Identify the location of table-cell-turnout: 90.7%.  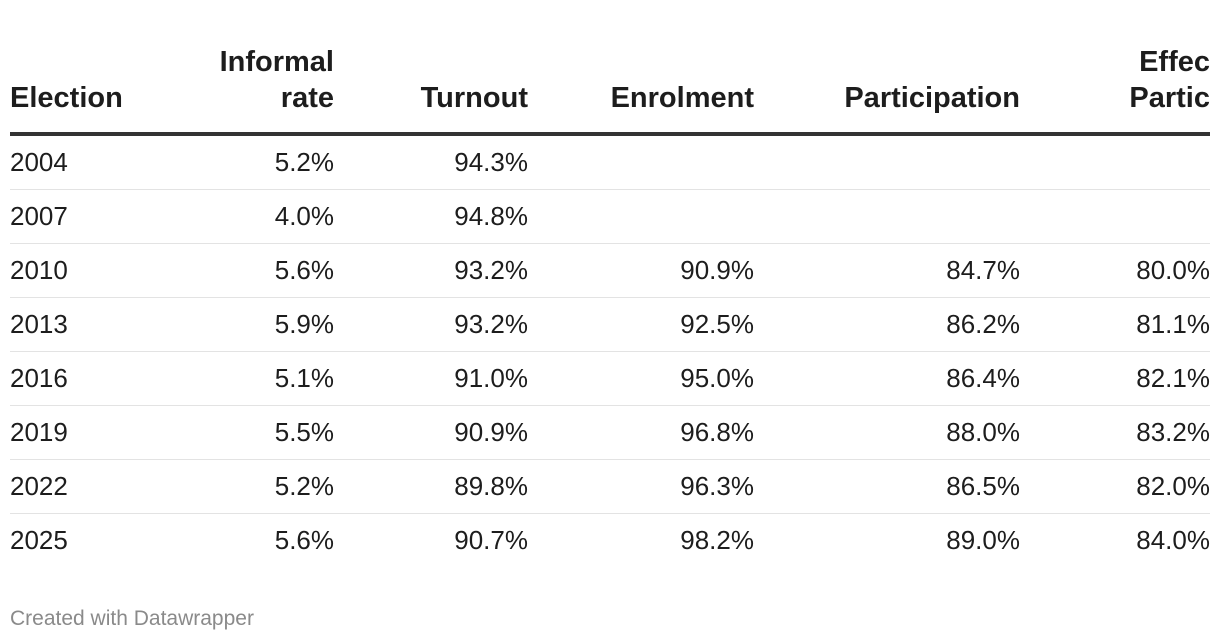
(491, 540).